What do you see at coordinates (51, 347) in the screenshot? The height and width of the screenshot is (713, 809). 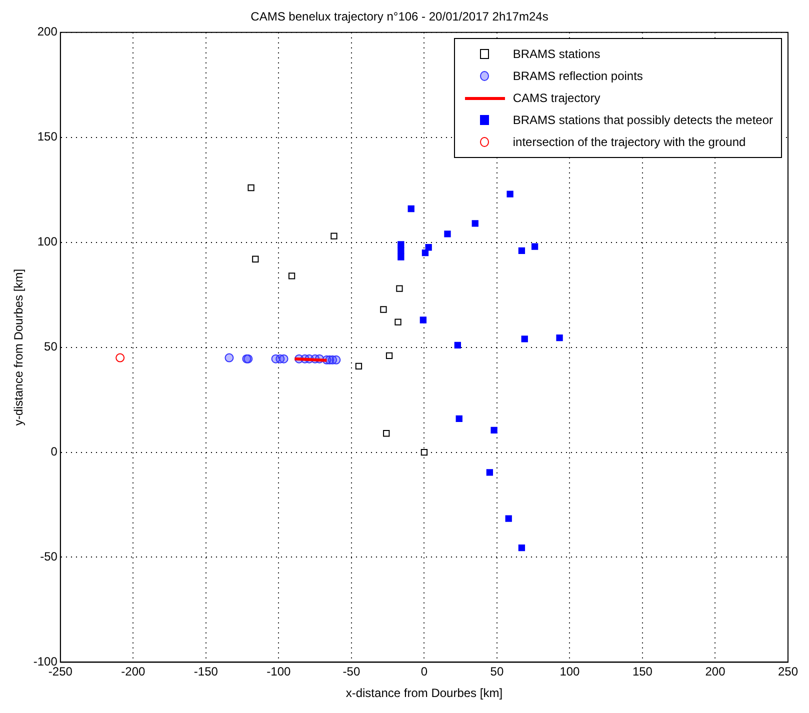 I see `y-tick-label: 50` at bounding box center [51, 347].